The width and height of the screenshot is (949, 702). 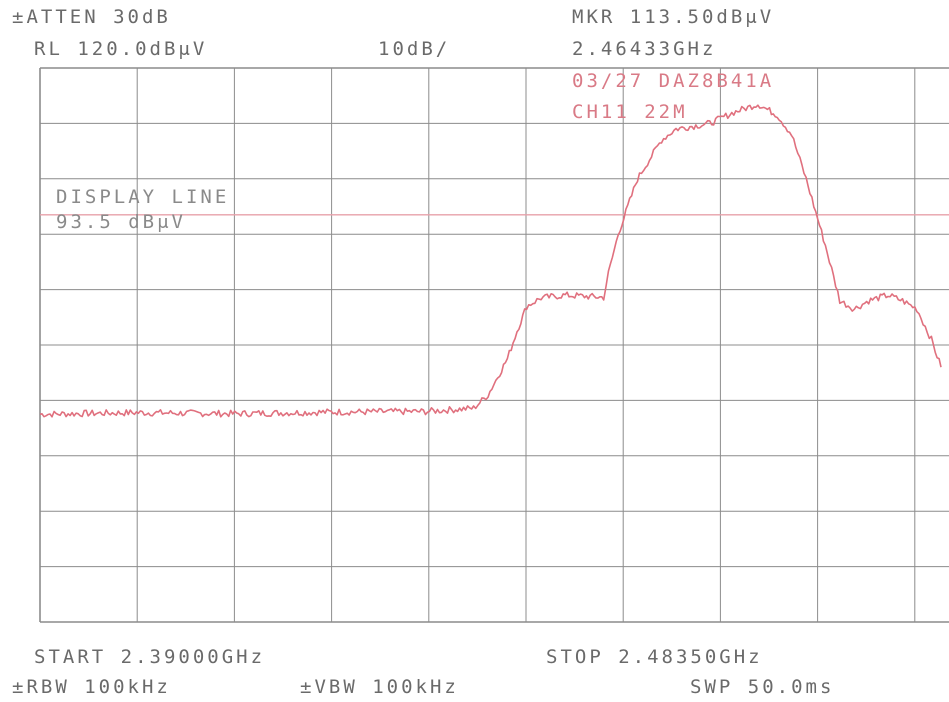 What do you see at coordinates (91, 687) in the screenshot?
I see `rbw-label: ±RBW 100kHz` at bounding box center [91, 687].